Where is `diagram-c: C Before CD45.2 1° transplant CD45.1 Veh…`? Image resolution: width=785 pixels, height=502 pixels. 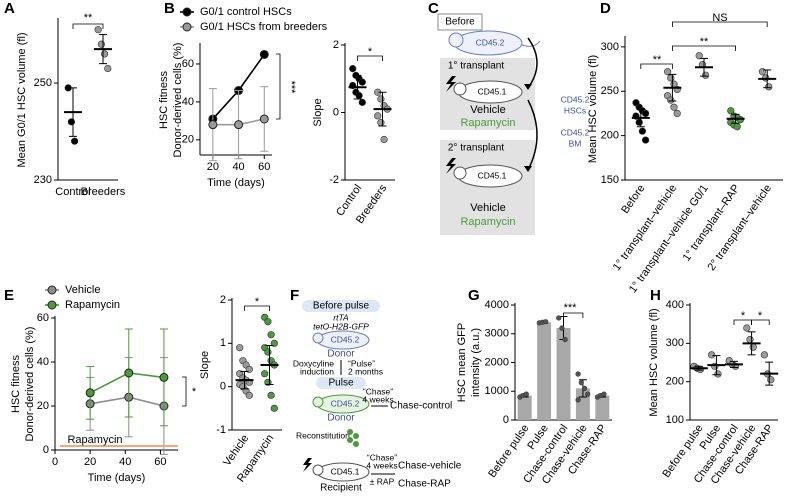
diagram-c: C Before CD45.2 1° transplant CD45.1 Veh… is located at coordinates (509, 117).